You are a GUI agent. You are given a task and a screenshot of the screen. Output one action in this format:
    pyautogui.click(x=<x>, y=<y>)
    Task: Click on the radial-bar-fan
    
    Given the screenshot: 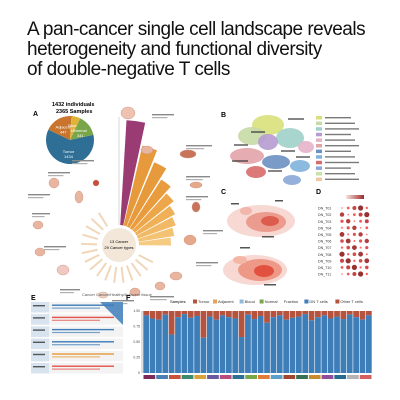 What is the action you would take?
    pyautogui.click(x=128, y=200)
    